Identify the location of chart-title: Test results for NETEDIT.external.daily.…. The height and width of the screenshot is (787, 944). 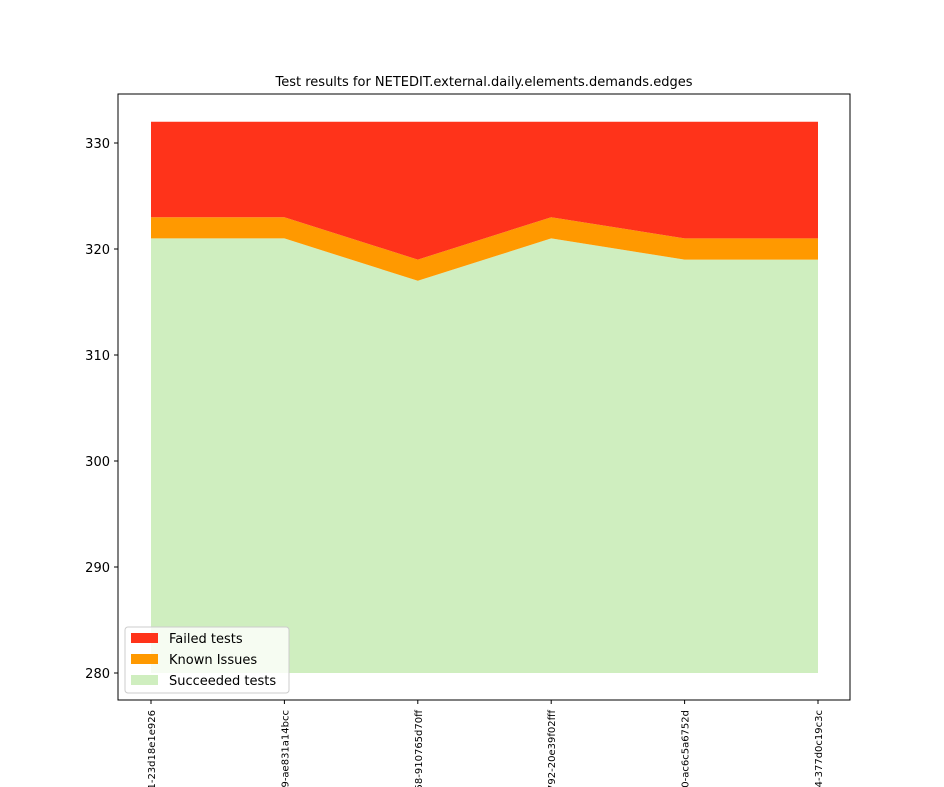
(484, 82).